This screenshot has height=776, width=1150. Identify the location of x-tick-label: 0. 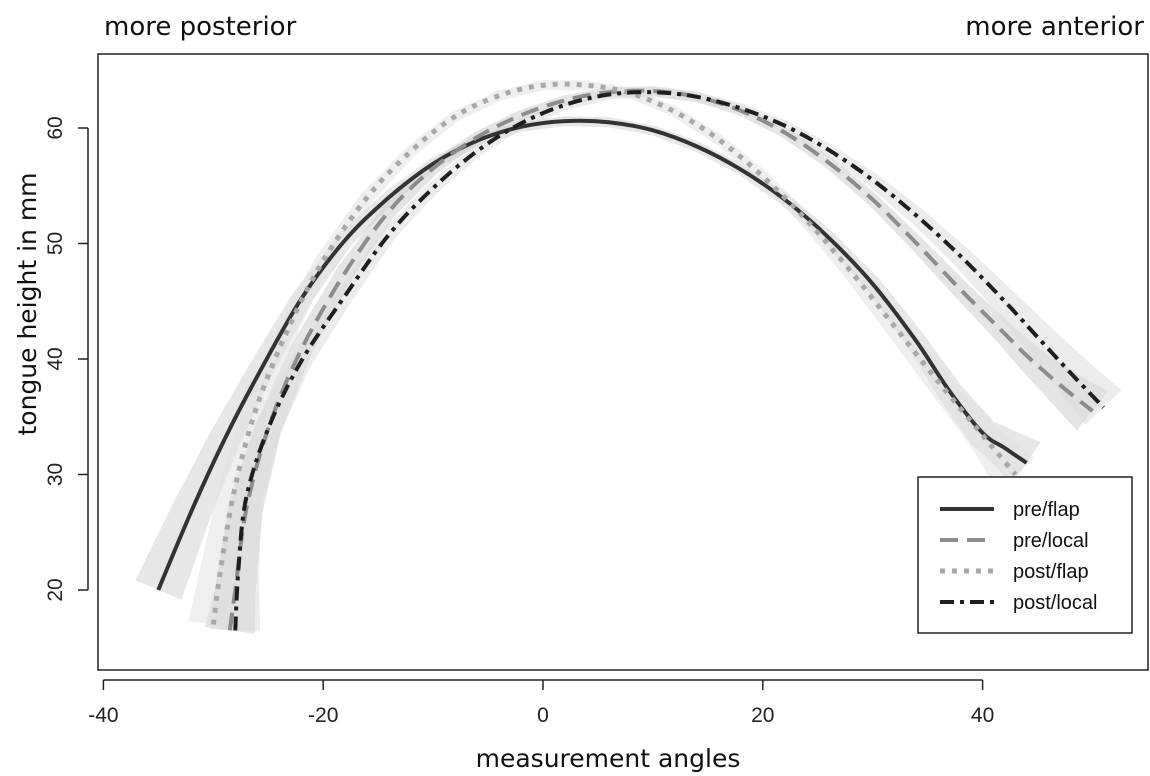
(543, 715).